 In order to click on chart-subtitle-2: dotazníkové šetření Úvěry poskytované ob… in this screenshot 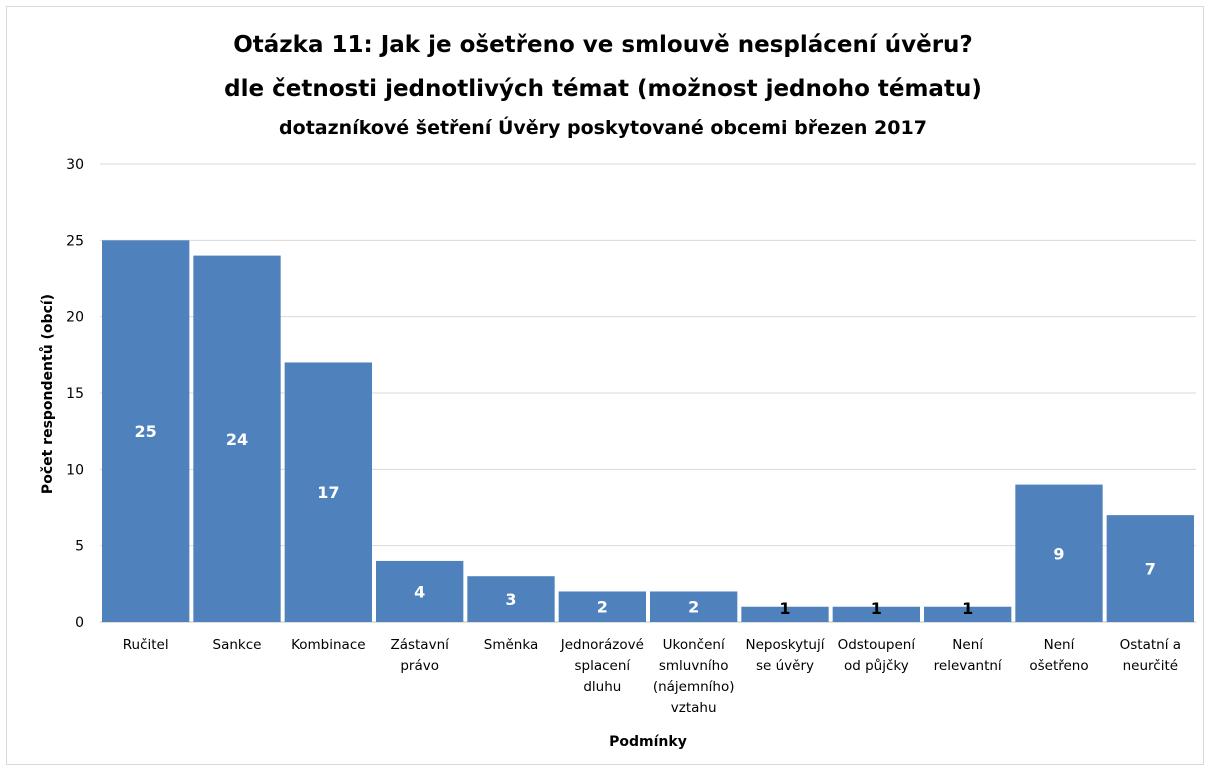, I will do `click(603, 128)`.